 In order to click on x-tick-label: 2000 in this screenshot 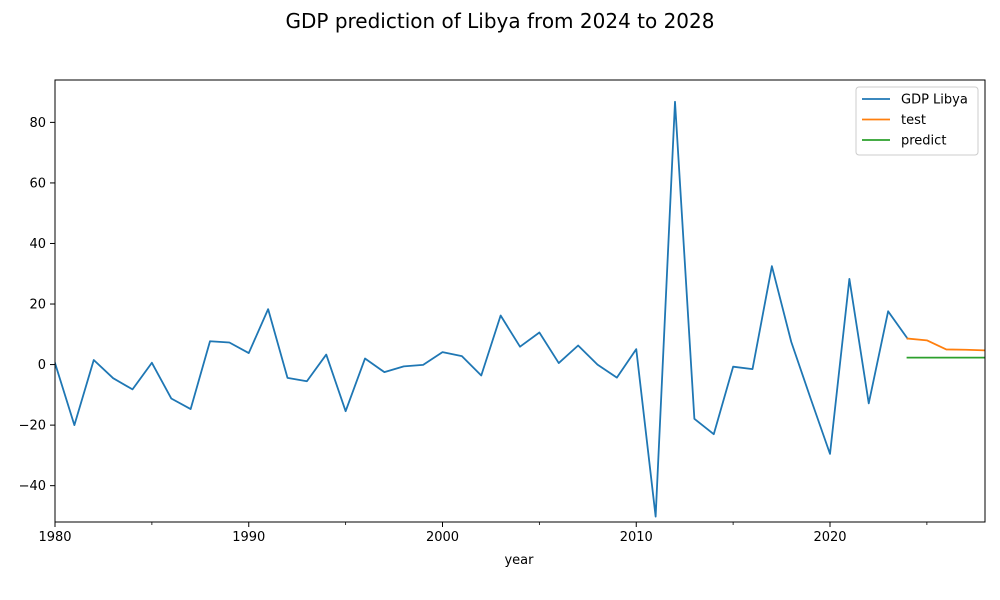, I will do `click(442, 537)`.